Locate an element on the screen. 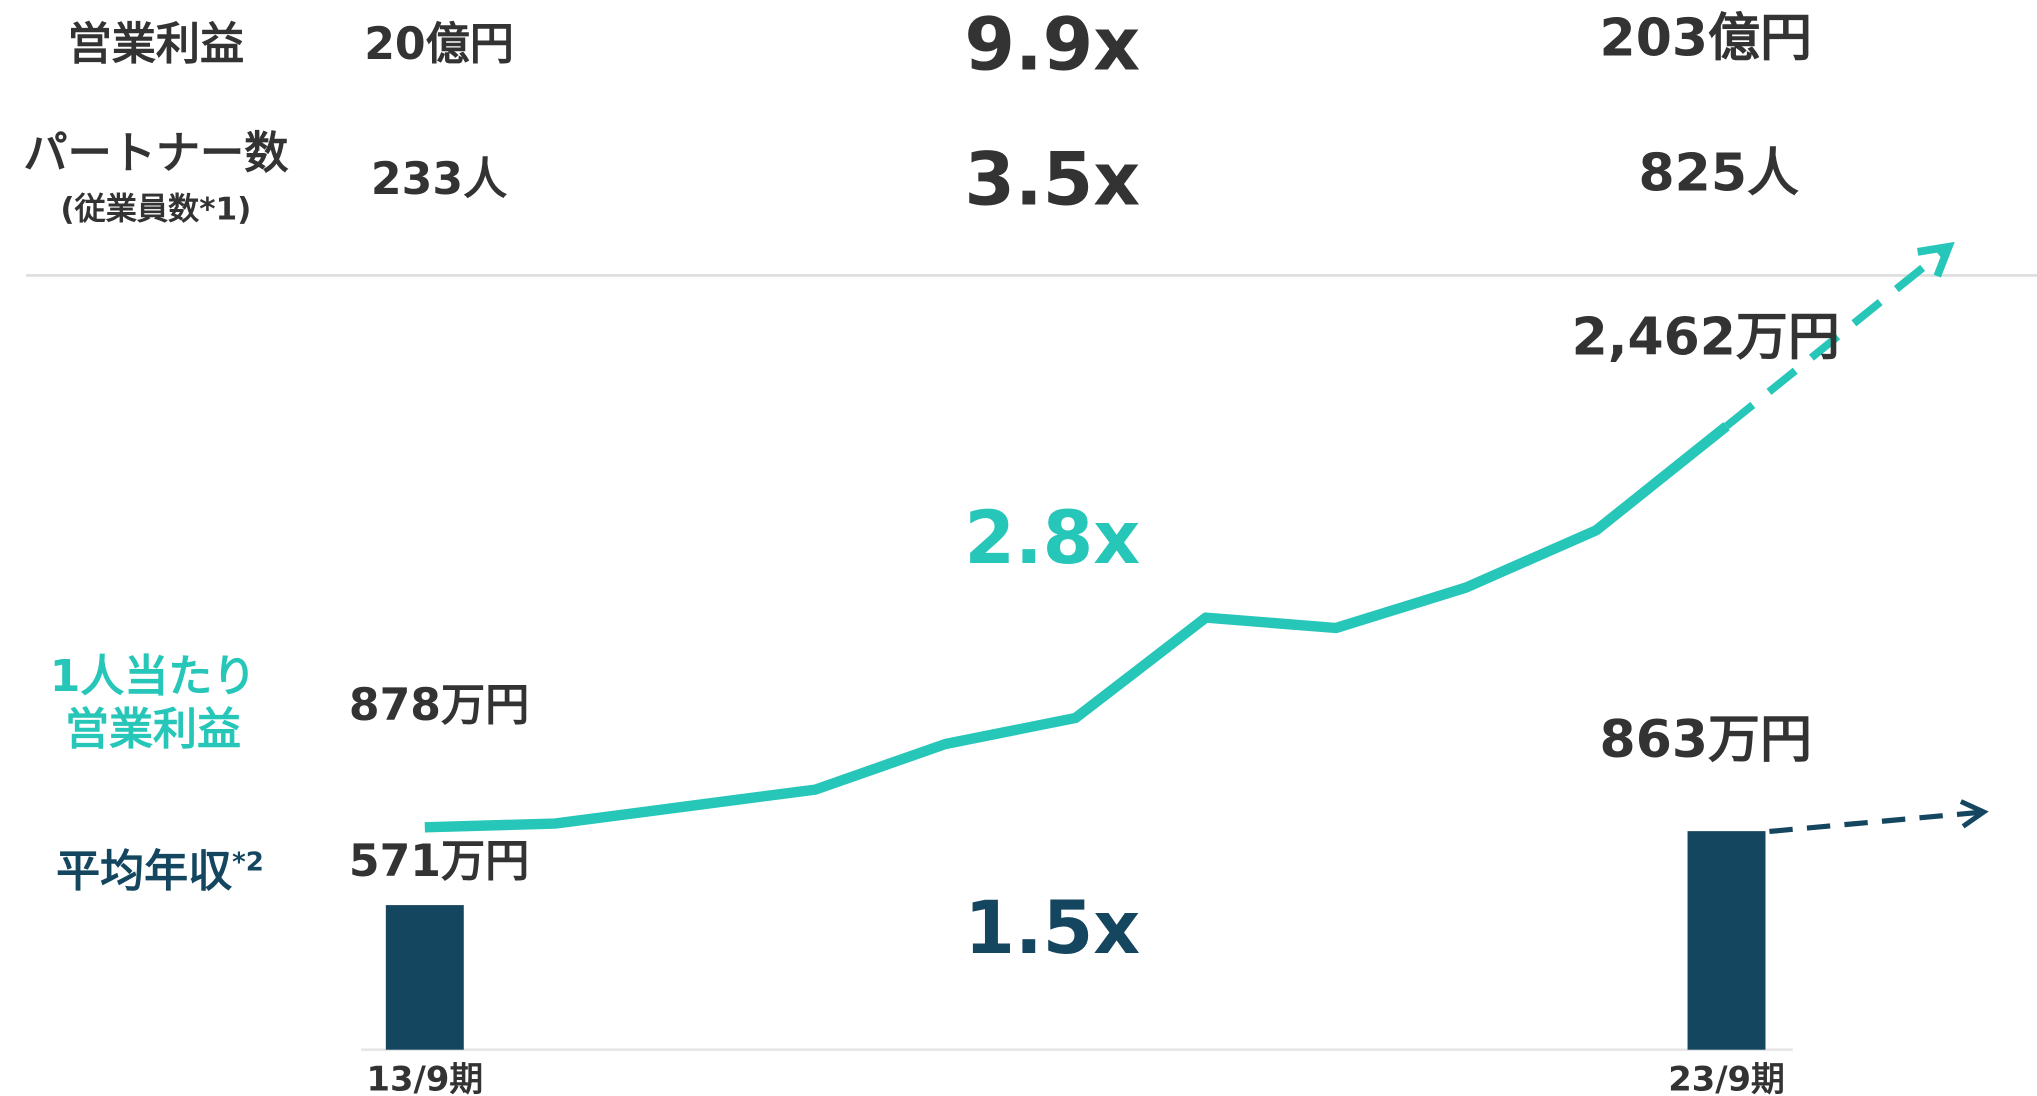 Image resolution: width=2037 pixels, height=1096 pixels. multiple: 3.5x is located at coordinates (1052, 180).